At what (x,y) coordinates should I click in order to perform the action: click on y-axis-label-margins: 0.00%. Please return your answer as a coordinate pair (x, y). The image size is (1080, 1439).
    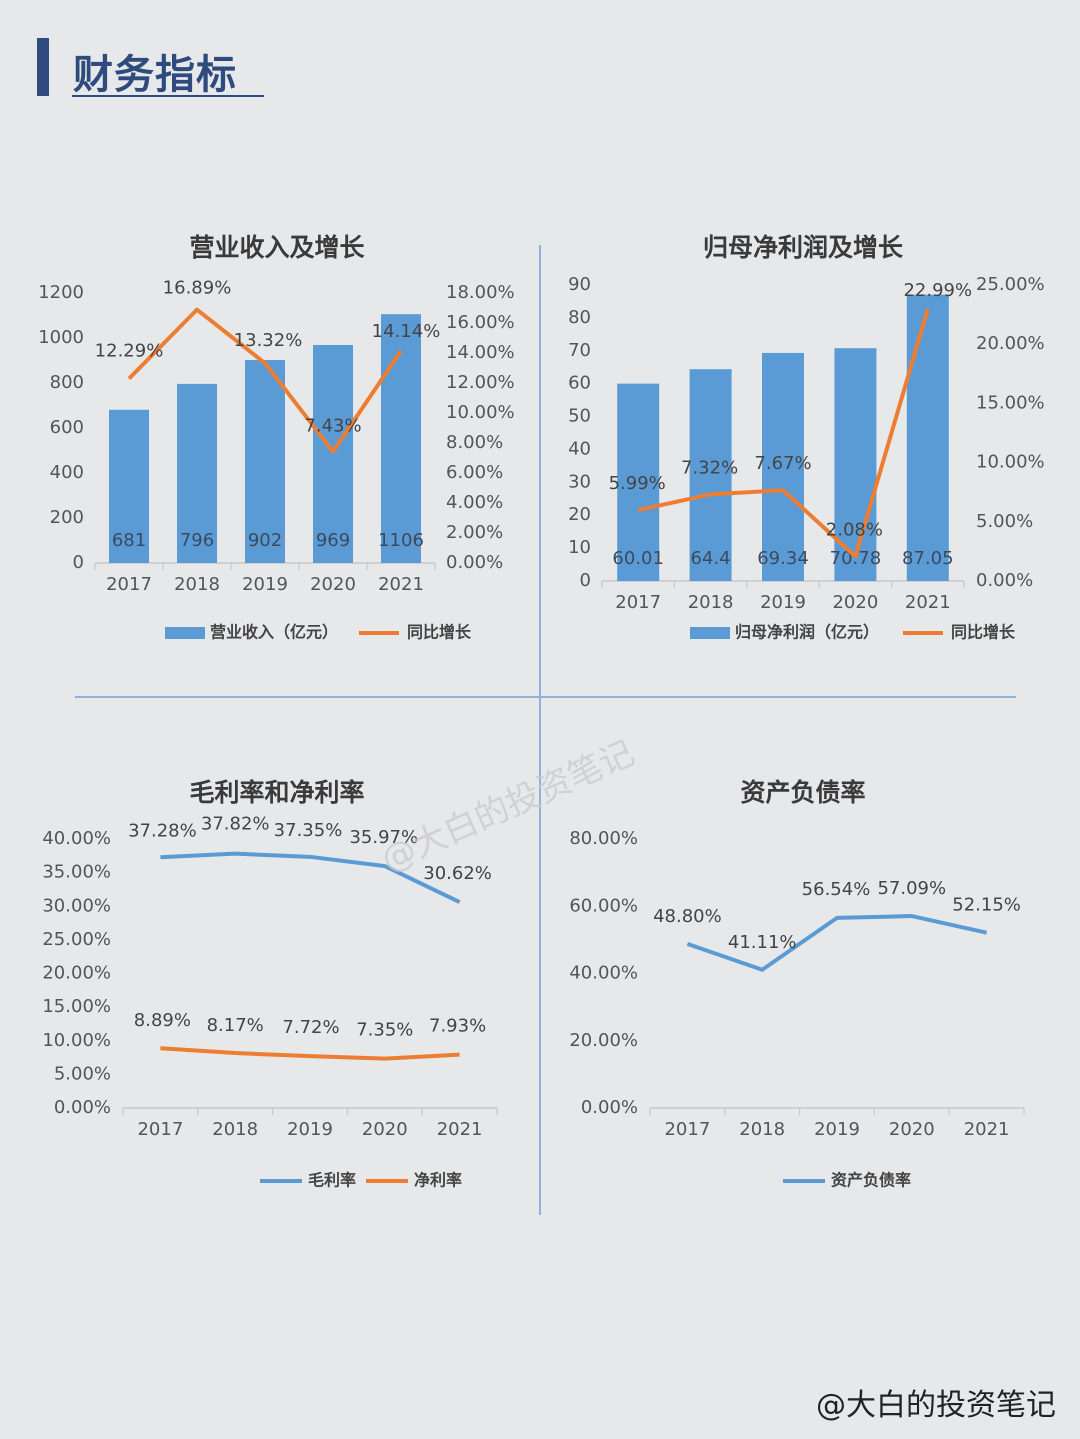
    Looking at the image, I should click on (82, 1107).